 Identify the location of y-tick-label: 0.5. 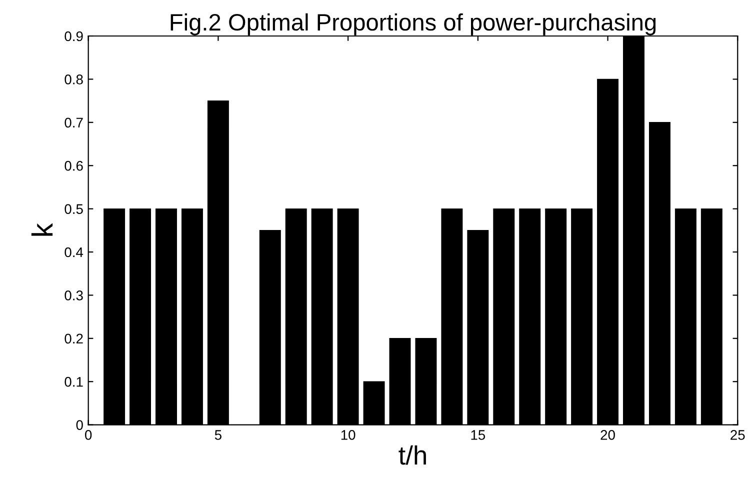
(73, 209).